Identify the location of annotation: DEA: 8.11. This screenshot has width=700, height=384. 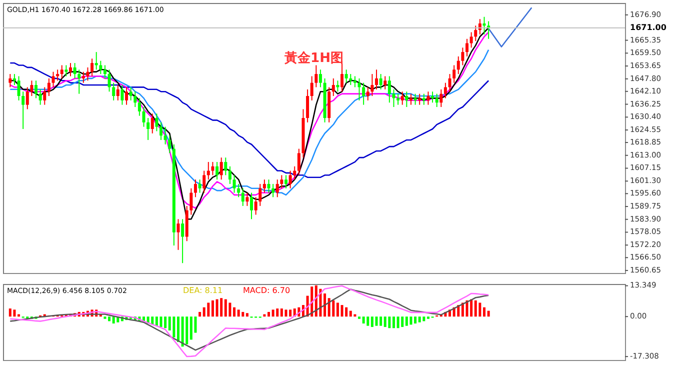
(203, 290).